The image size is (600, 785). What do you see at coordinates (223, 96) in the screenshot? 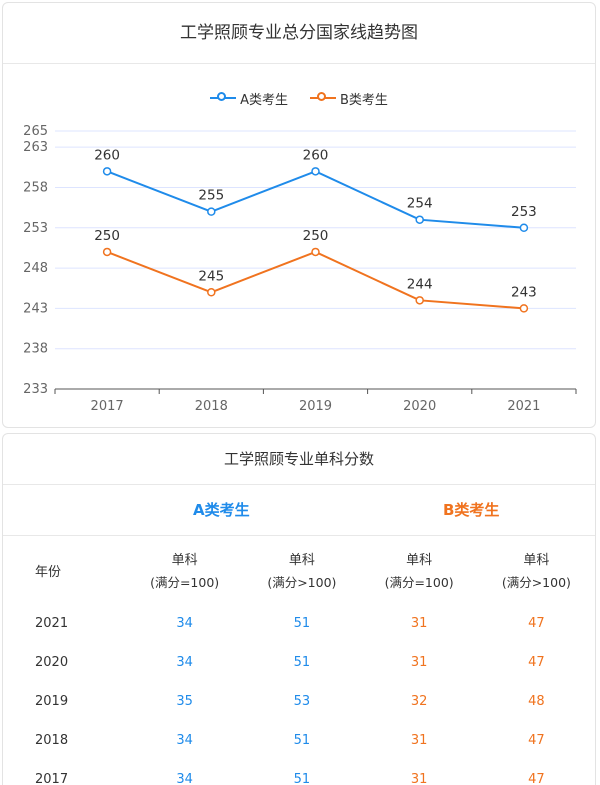
I see `legend-marker-a` at bounding box center [223, 96].